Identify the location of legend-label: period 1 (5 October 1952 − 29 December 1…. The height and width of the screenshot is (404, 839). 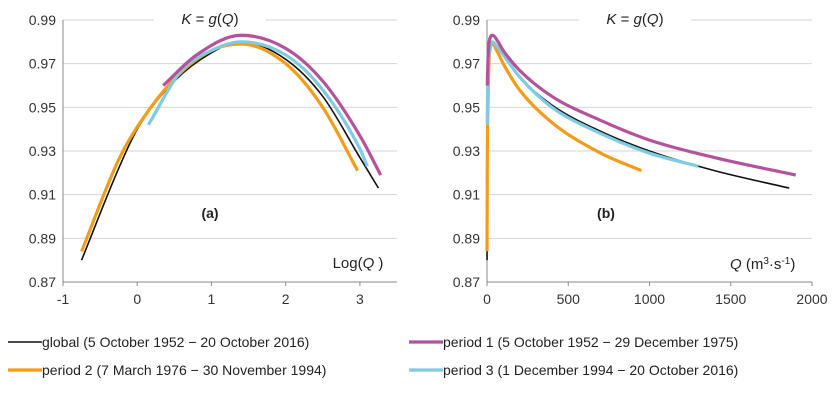
(590, 342).